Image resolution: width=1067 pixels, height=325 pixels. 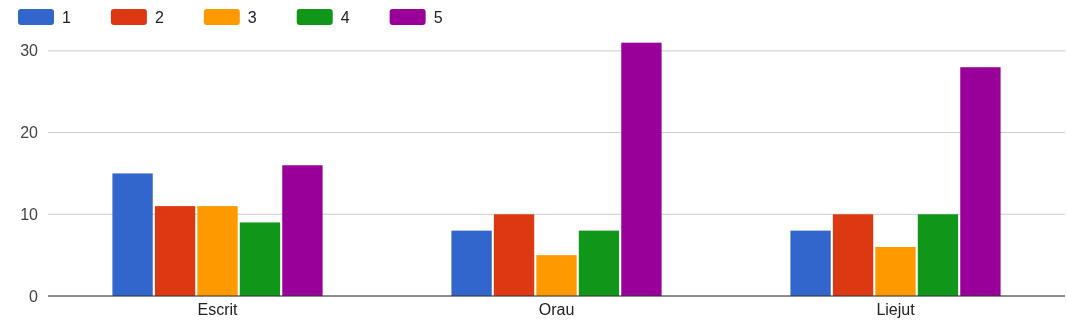 I want to click on legend-label: 2, so click(x=159, y=17).